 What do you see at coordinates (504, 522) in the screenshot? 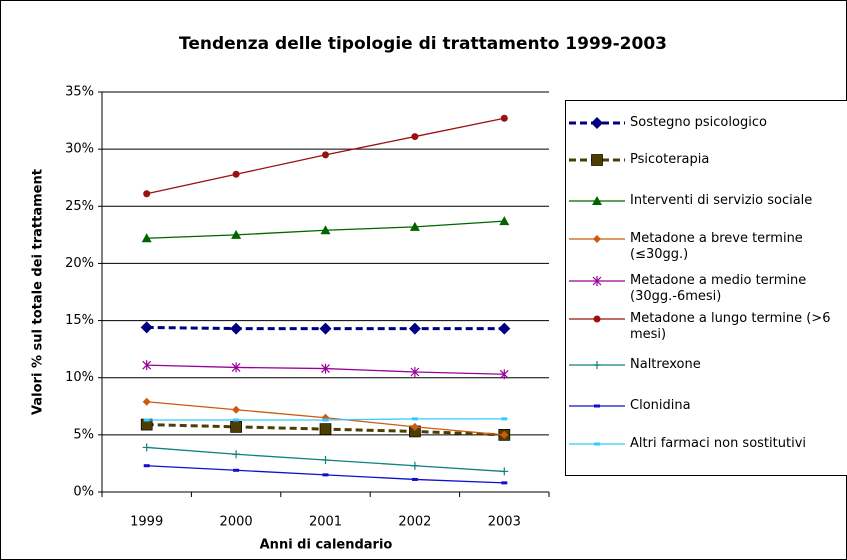
I see `x-tick-label: 2003` at bounding box center [504, 522].